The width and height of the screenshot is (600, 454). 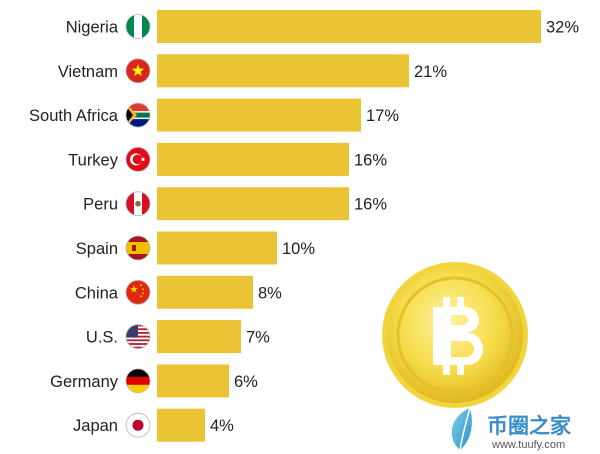 What do you see at coordinates (102, 338) in the screenshot?
I see `category-label: U.S.` at bounding box center [102, 338].